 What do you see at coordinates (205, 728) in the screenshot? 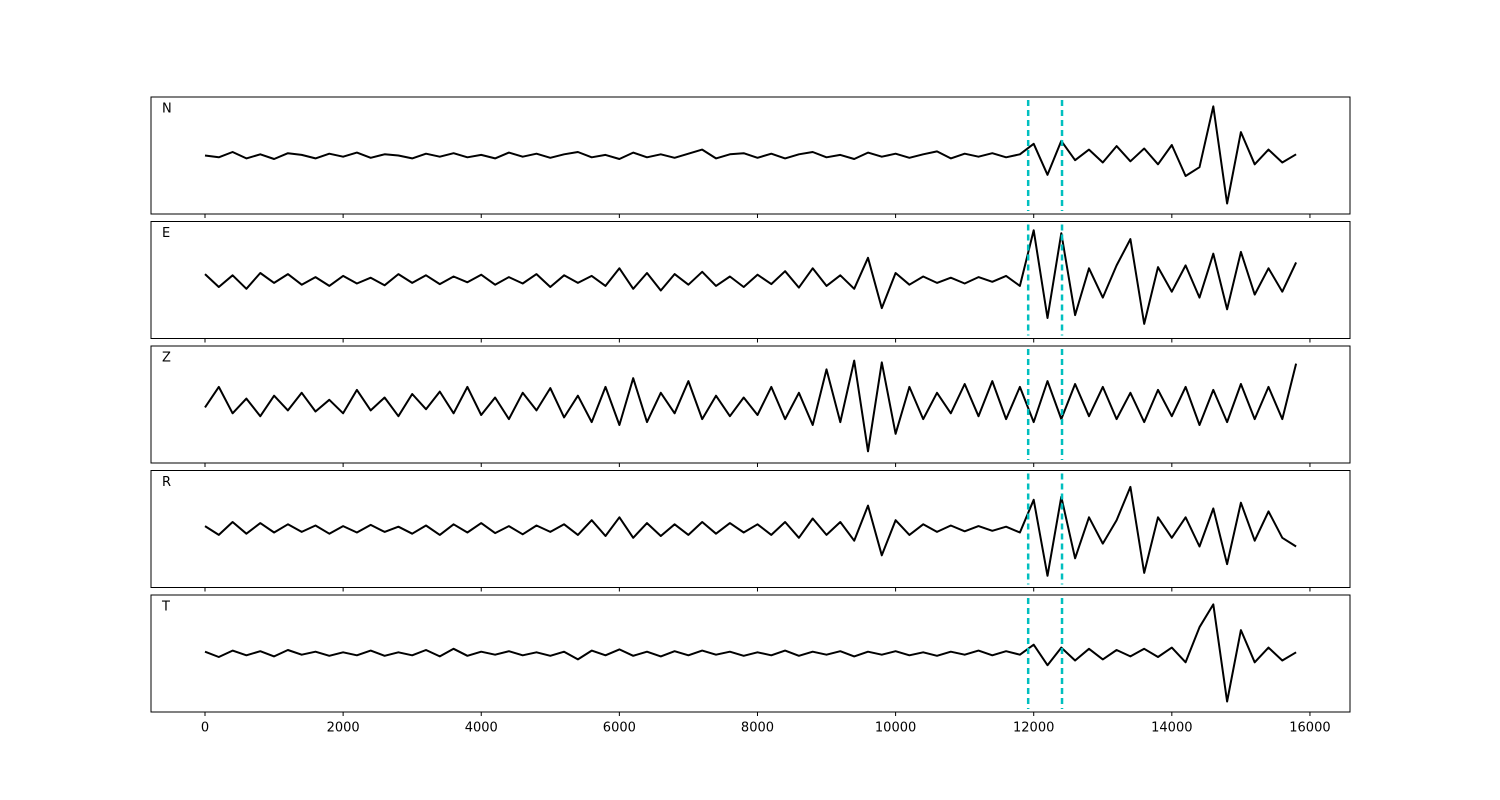
I see `x-tick-label: 0` at bounding box center [205, 728].